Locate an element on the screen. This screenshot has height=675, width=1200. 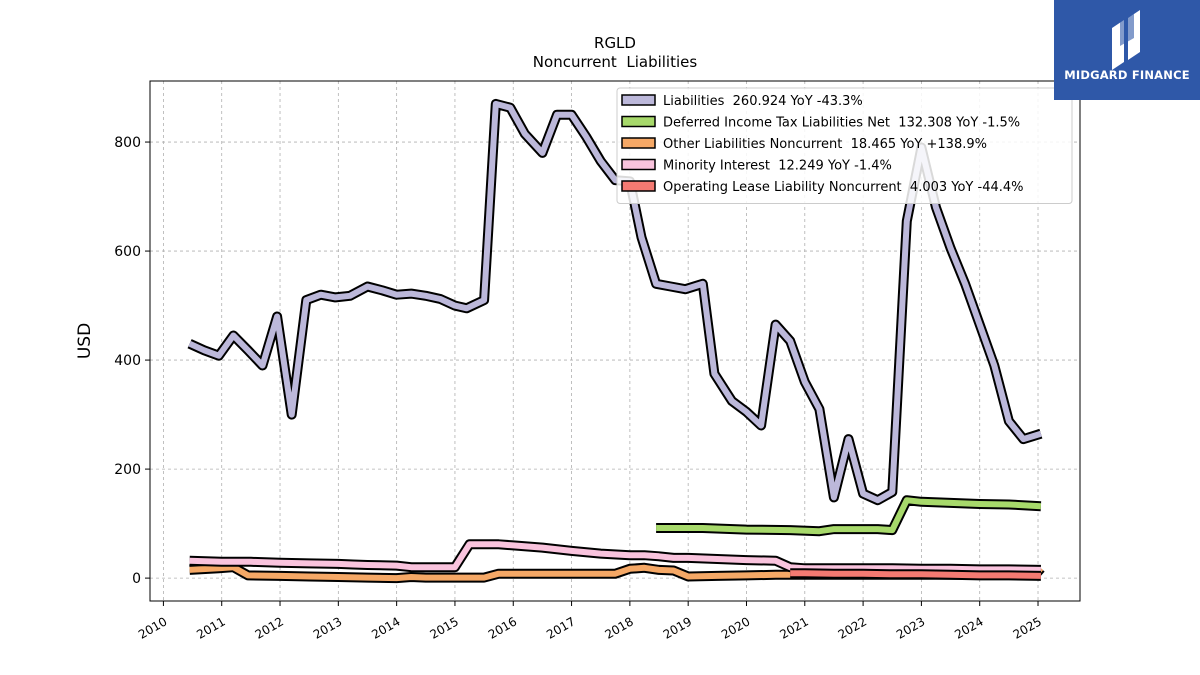
x-tick-label: 2024 is located at coordinates (968, 627).